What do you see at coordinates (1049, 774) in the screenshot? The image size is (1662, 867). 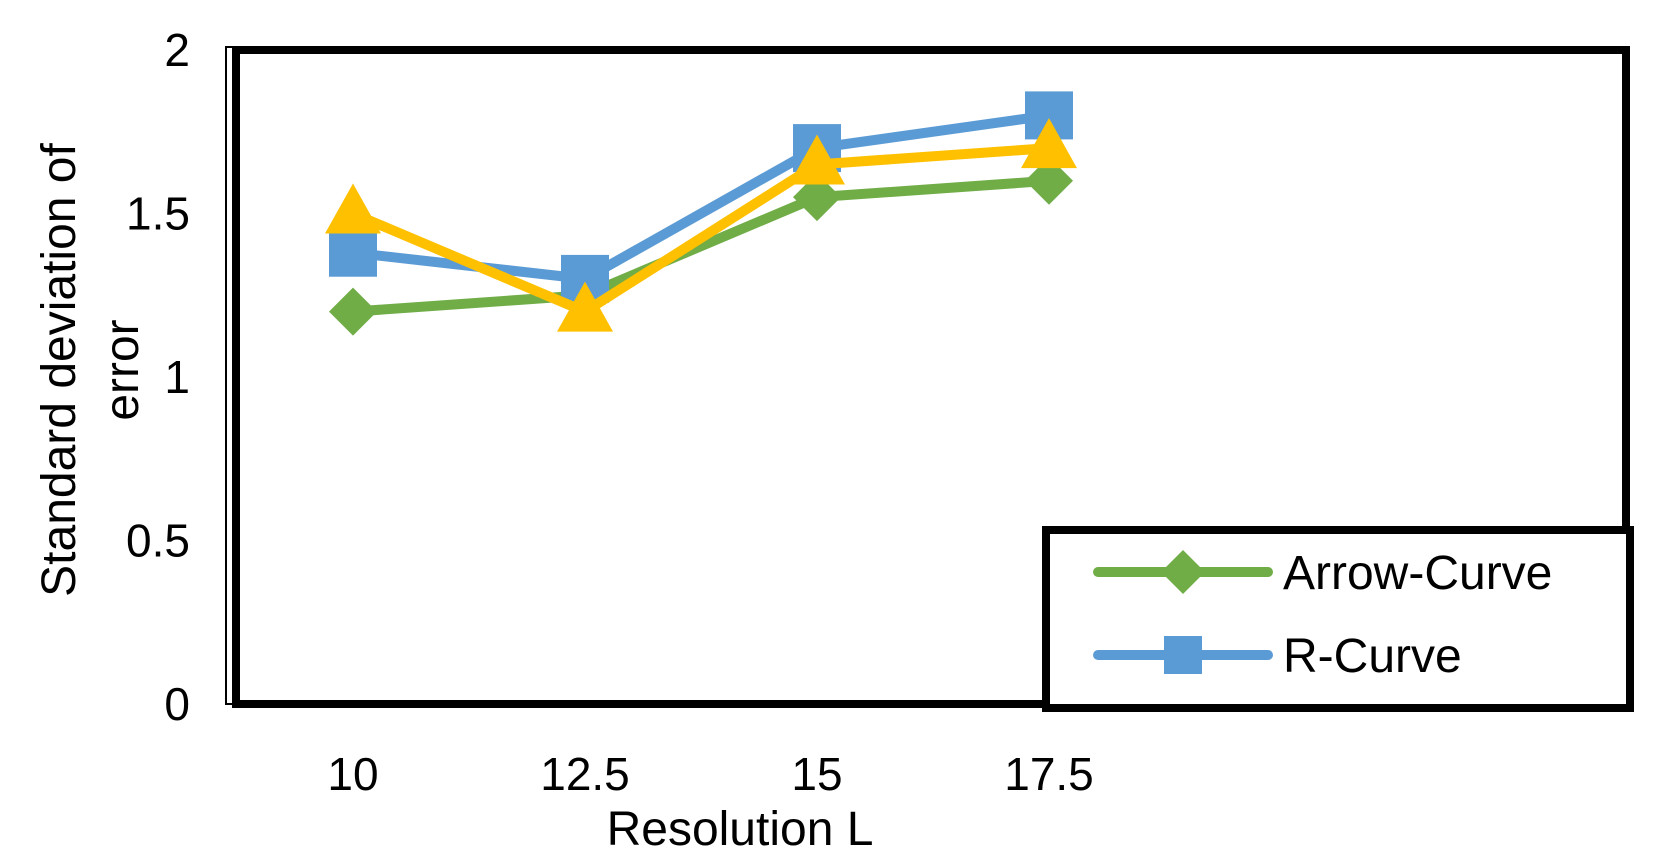 I see `x-tick-label: 17.5` at bounding box center [1049, 774].